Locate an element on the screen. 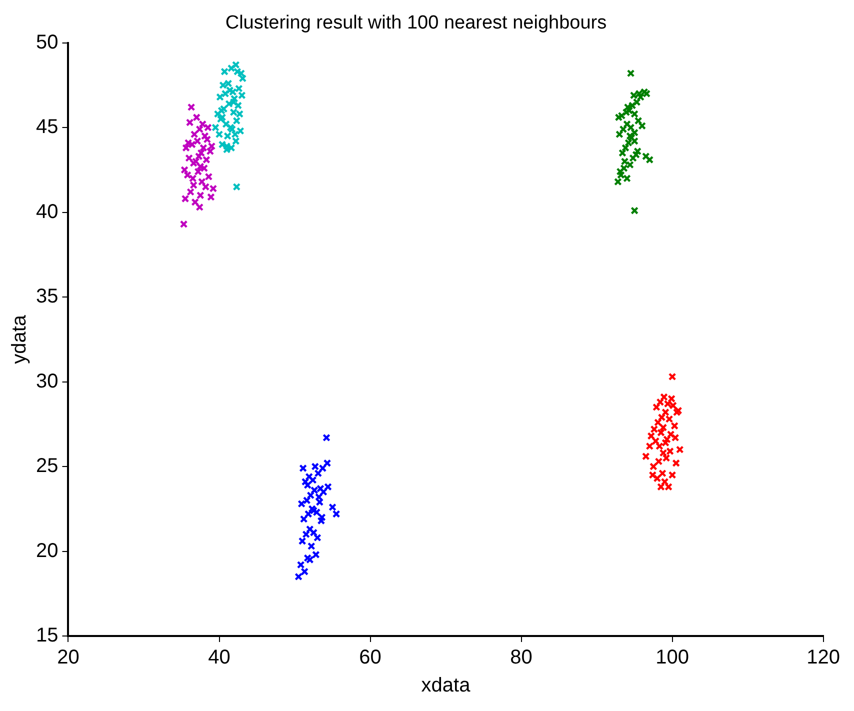 The height and width of the screenshot is (711, 854). y-tick-label: 25 is located at coordinates (47, 466).